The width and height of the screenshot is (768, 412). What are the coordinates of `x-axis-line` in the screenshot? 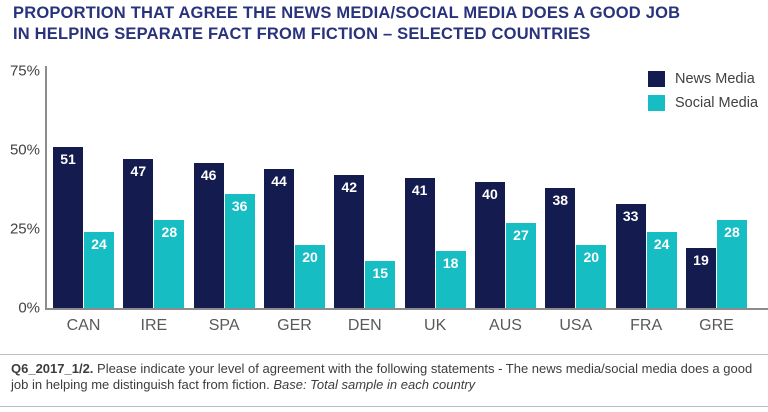 It's located at (406, 309).